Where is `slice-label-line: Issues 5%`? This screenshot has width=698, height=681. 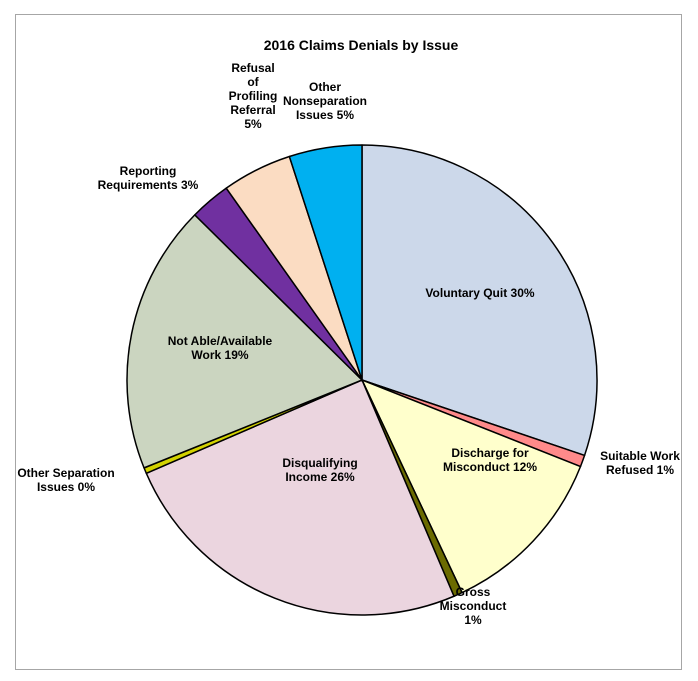
slice-label-line: Issues 5% is located at coordinates (325, 115).